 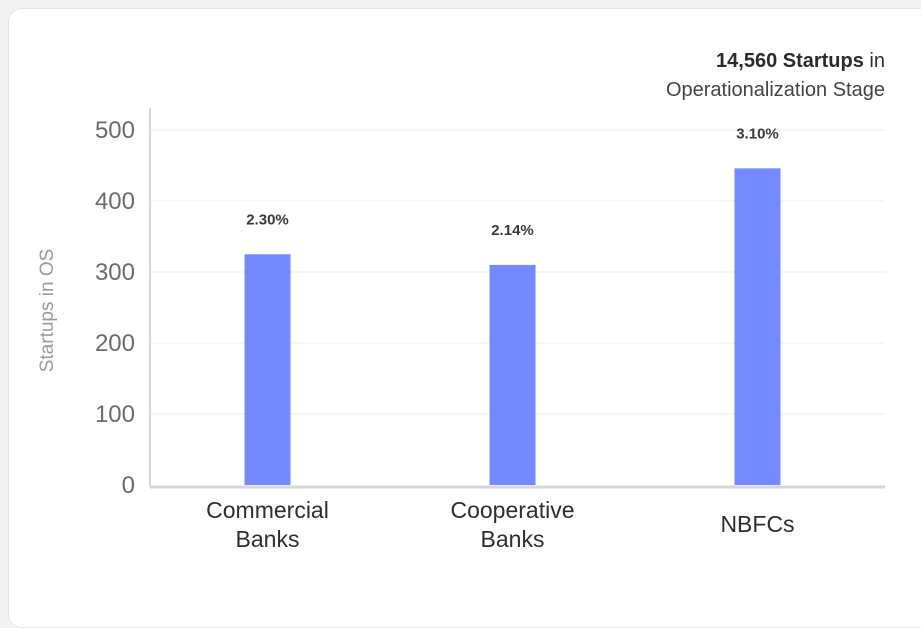 I want to click on data-label: 2.14%, so click(x=512, y=230).